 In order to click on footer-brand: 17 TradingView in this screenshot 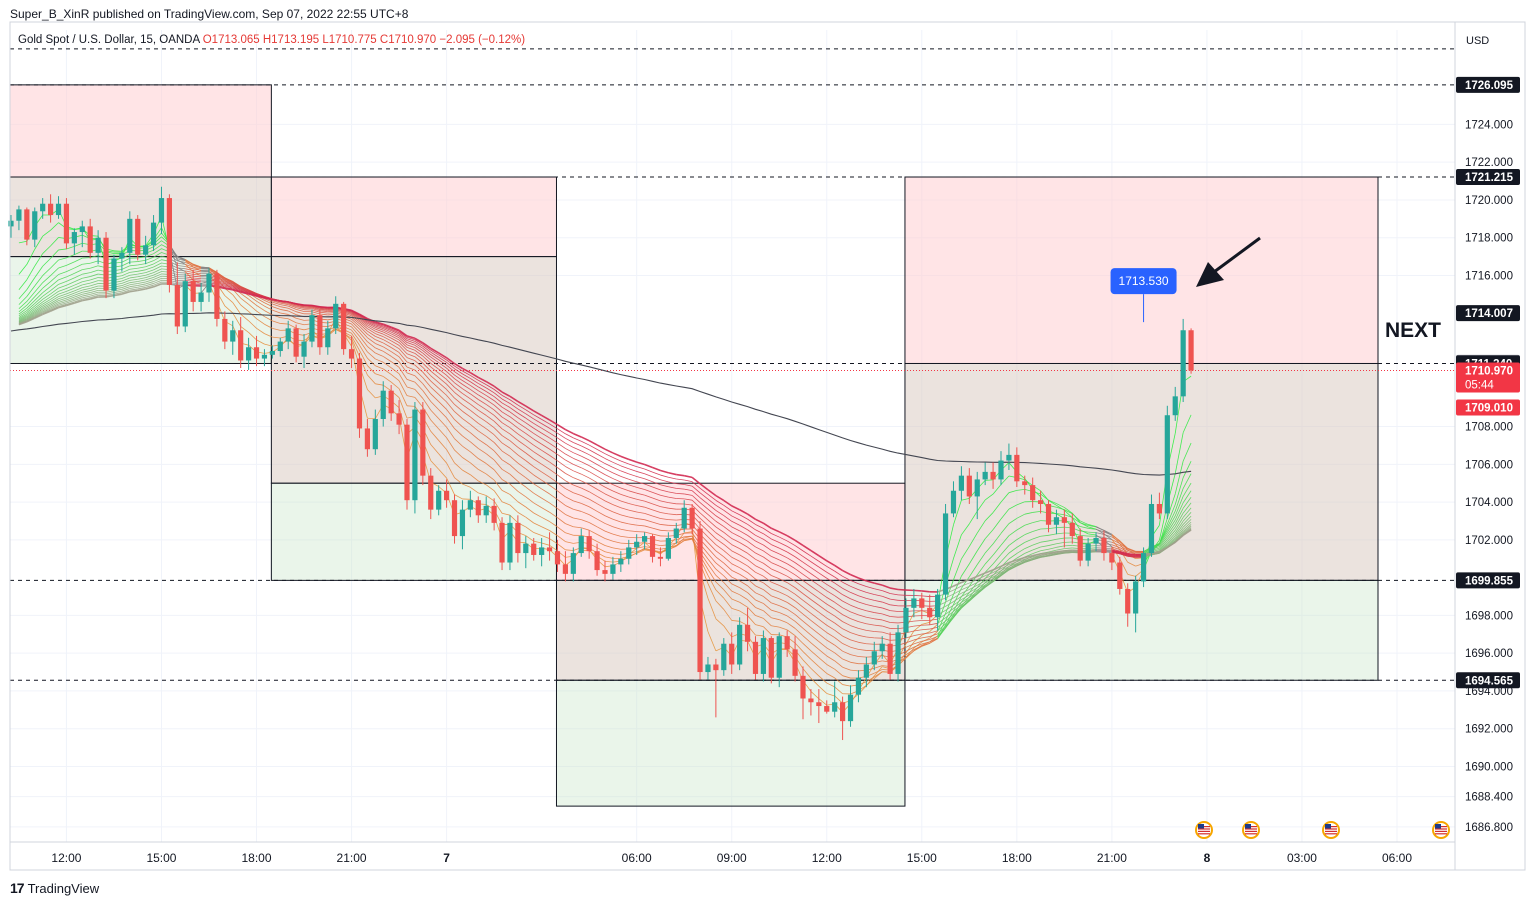, I will do `click(54, 888)`.